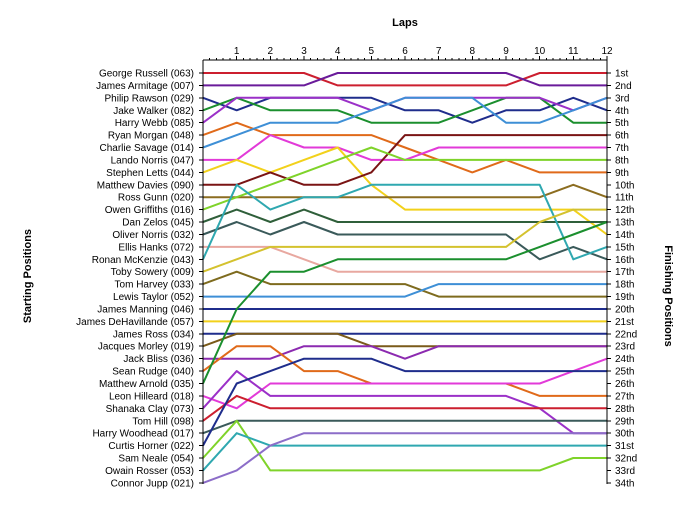  I want to click on finishing-position-label: 14th, so click(624, 235).